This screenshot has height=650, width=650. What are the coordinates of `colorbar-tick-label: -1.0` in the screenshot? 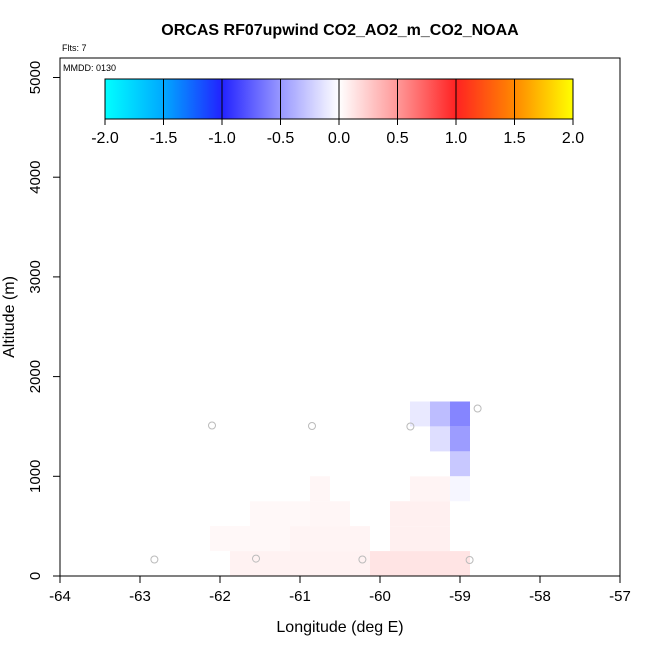 It's located at (222, 138).